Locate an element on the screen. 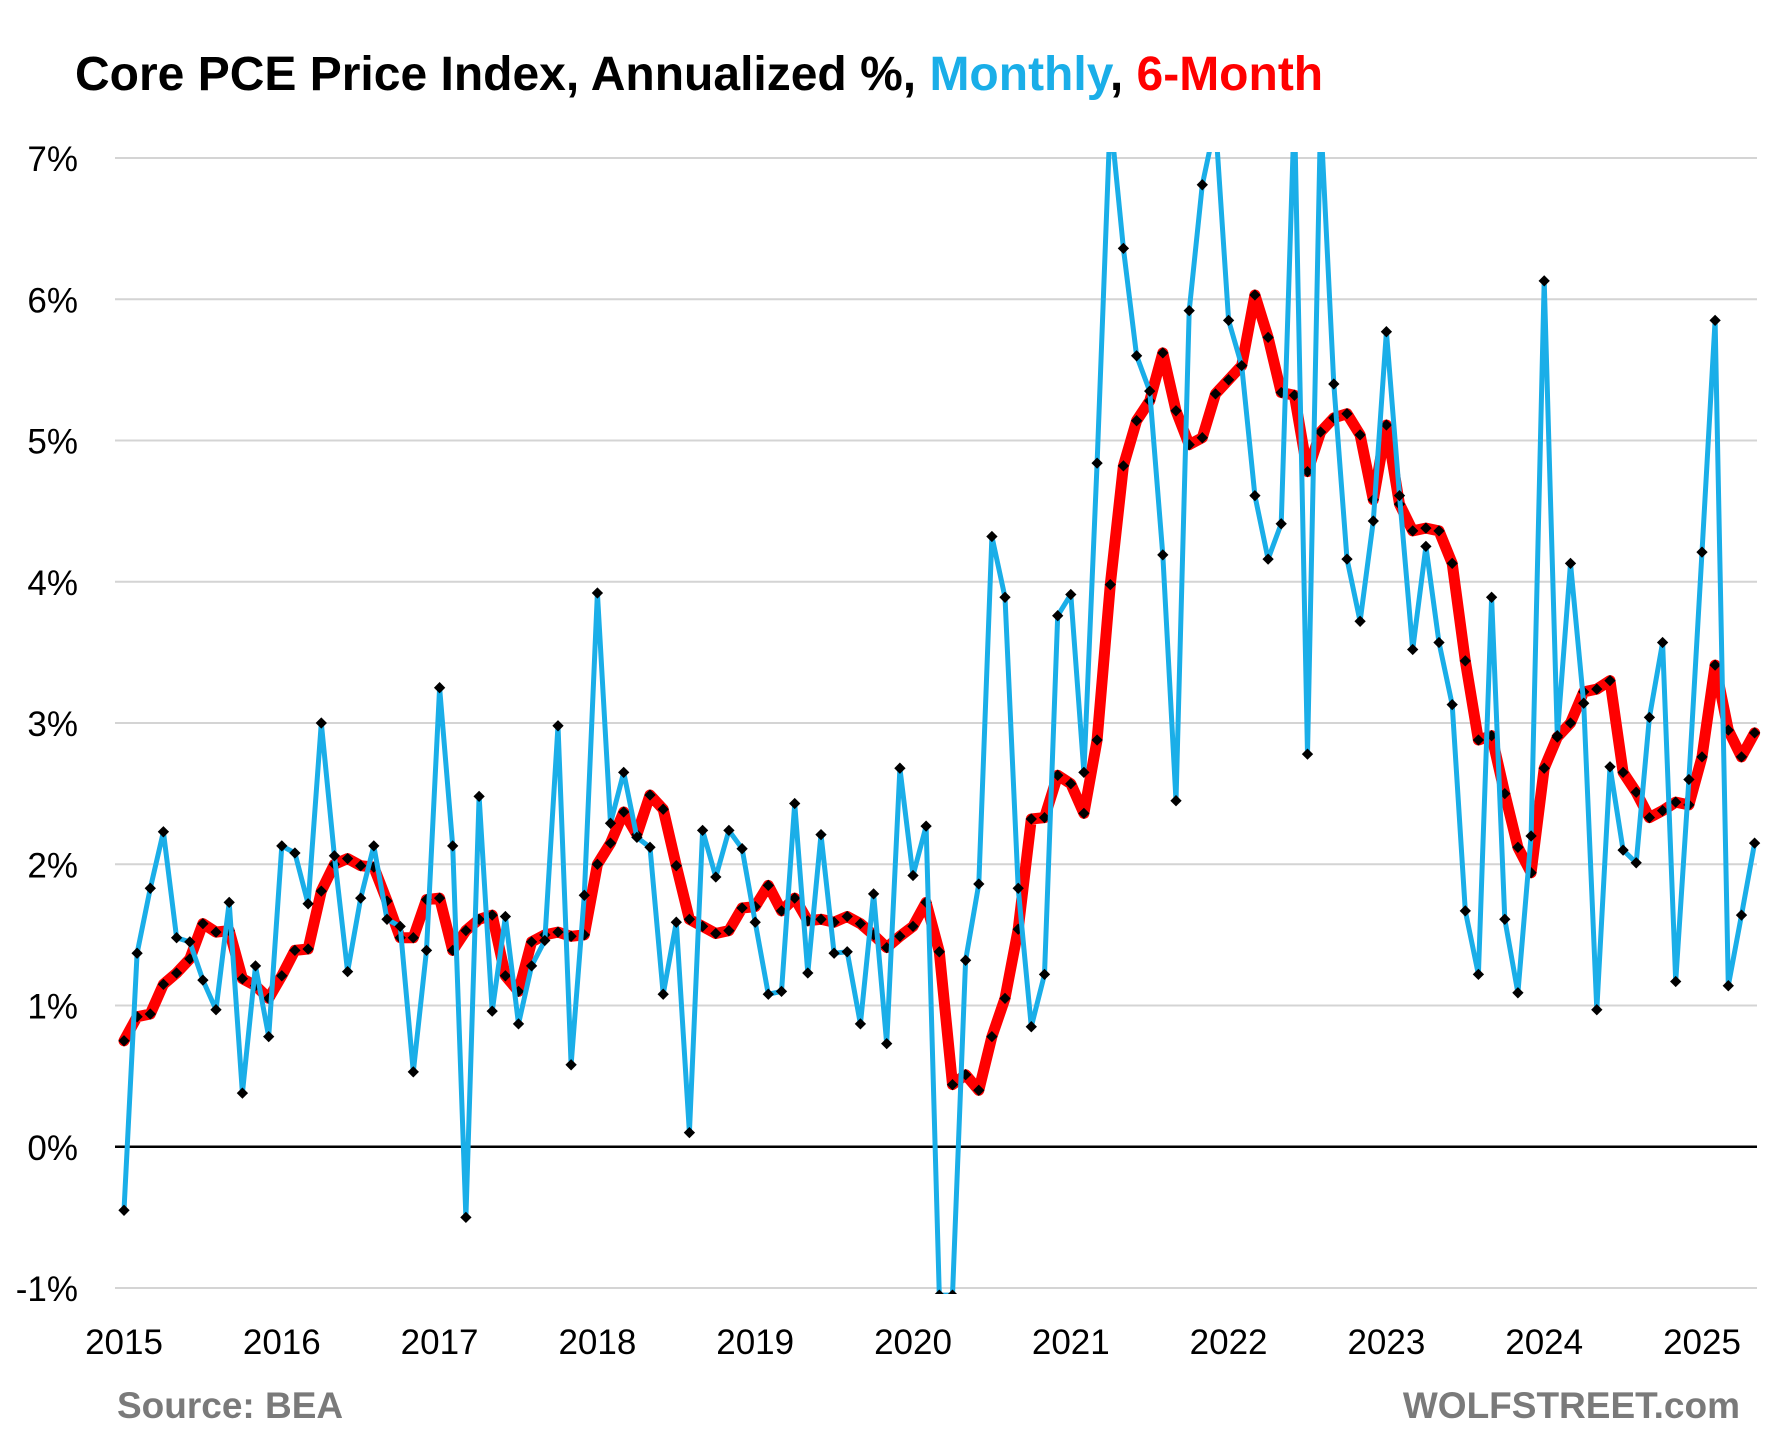 Image resolution: width=1770 pixels, height=1453 pixels. source-label: Source: BEA is located at coordinates (230, 1405).